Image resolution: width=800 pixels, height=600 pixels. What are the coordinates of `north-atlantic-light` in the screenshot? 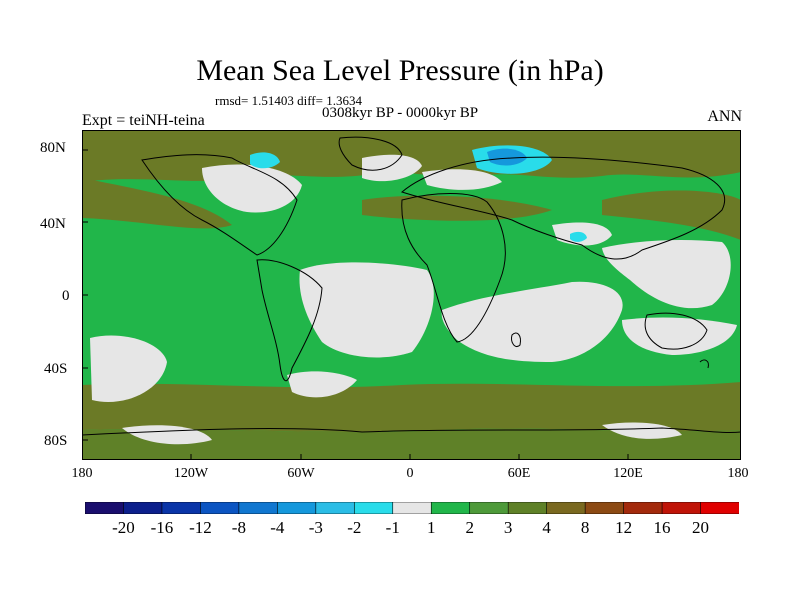 It's located at (462, 179).